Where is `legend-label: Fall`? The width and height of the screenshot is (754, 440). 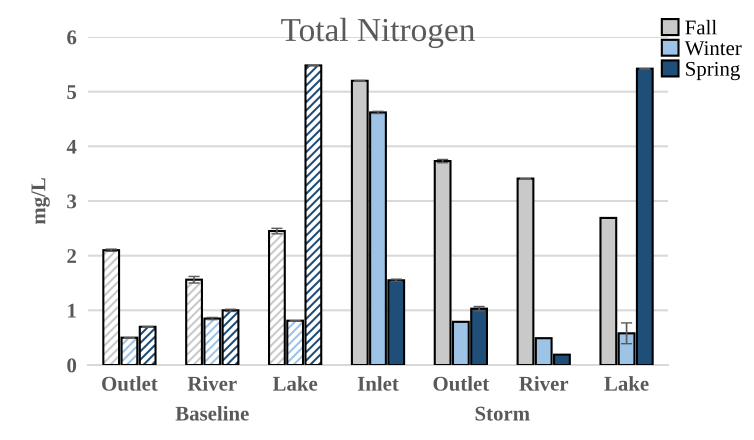 legend-label: Fall is located at coordinates (701, 27).